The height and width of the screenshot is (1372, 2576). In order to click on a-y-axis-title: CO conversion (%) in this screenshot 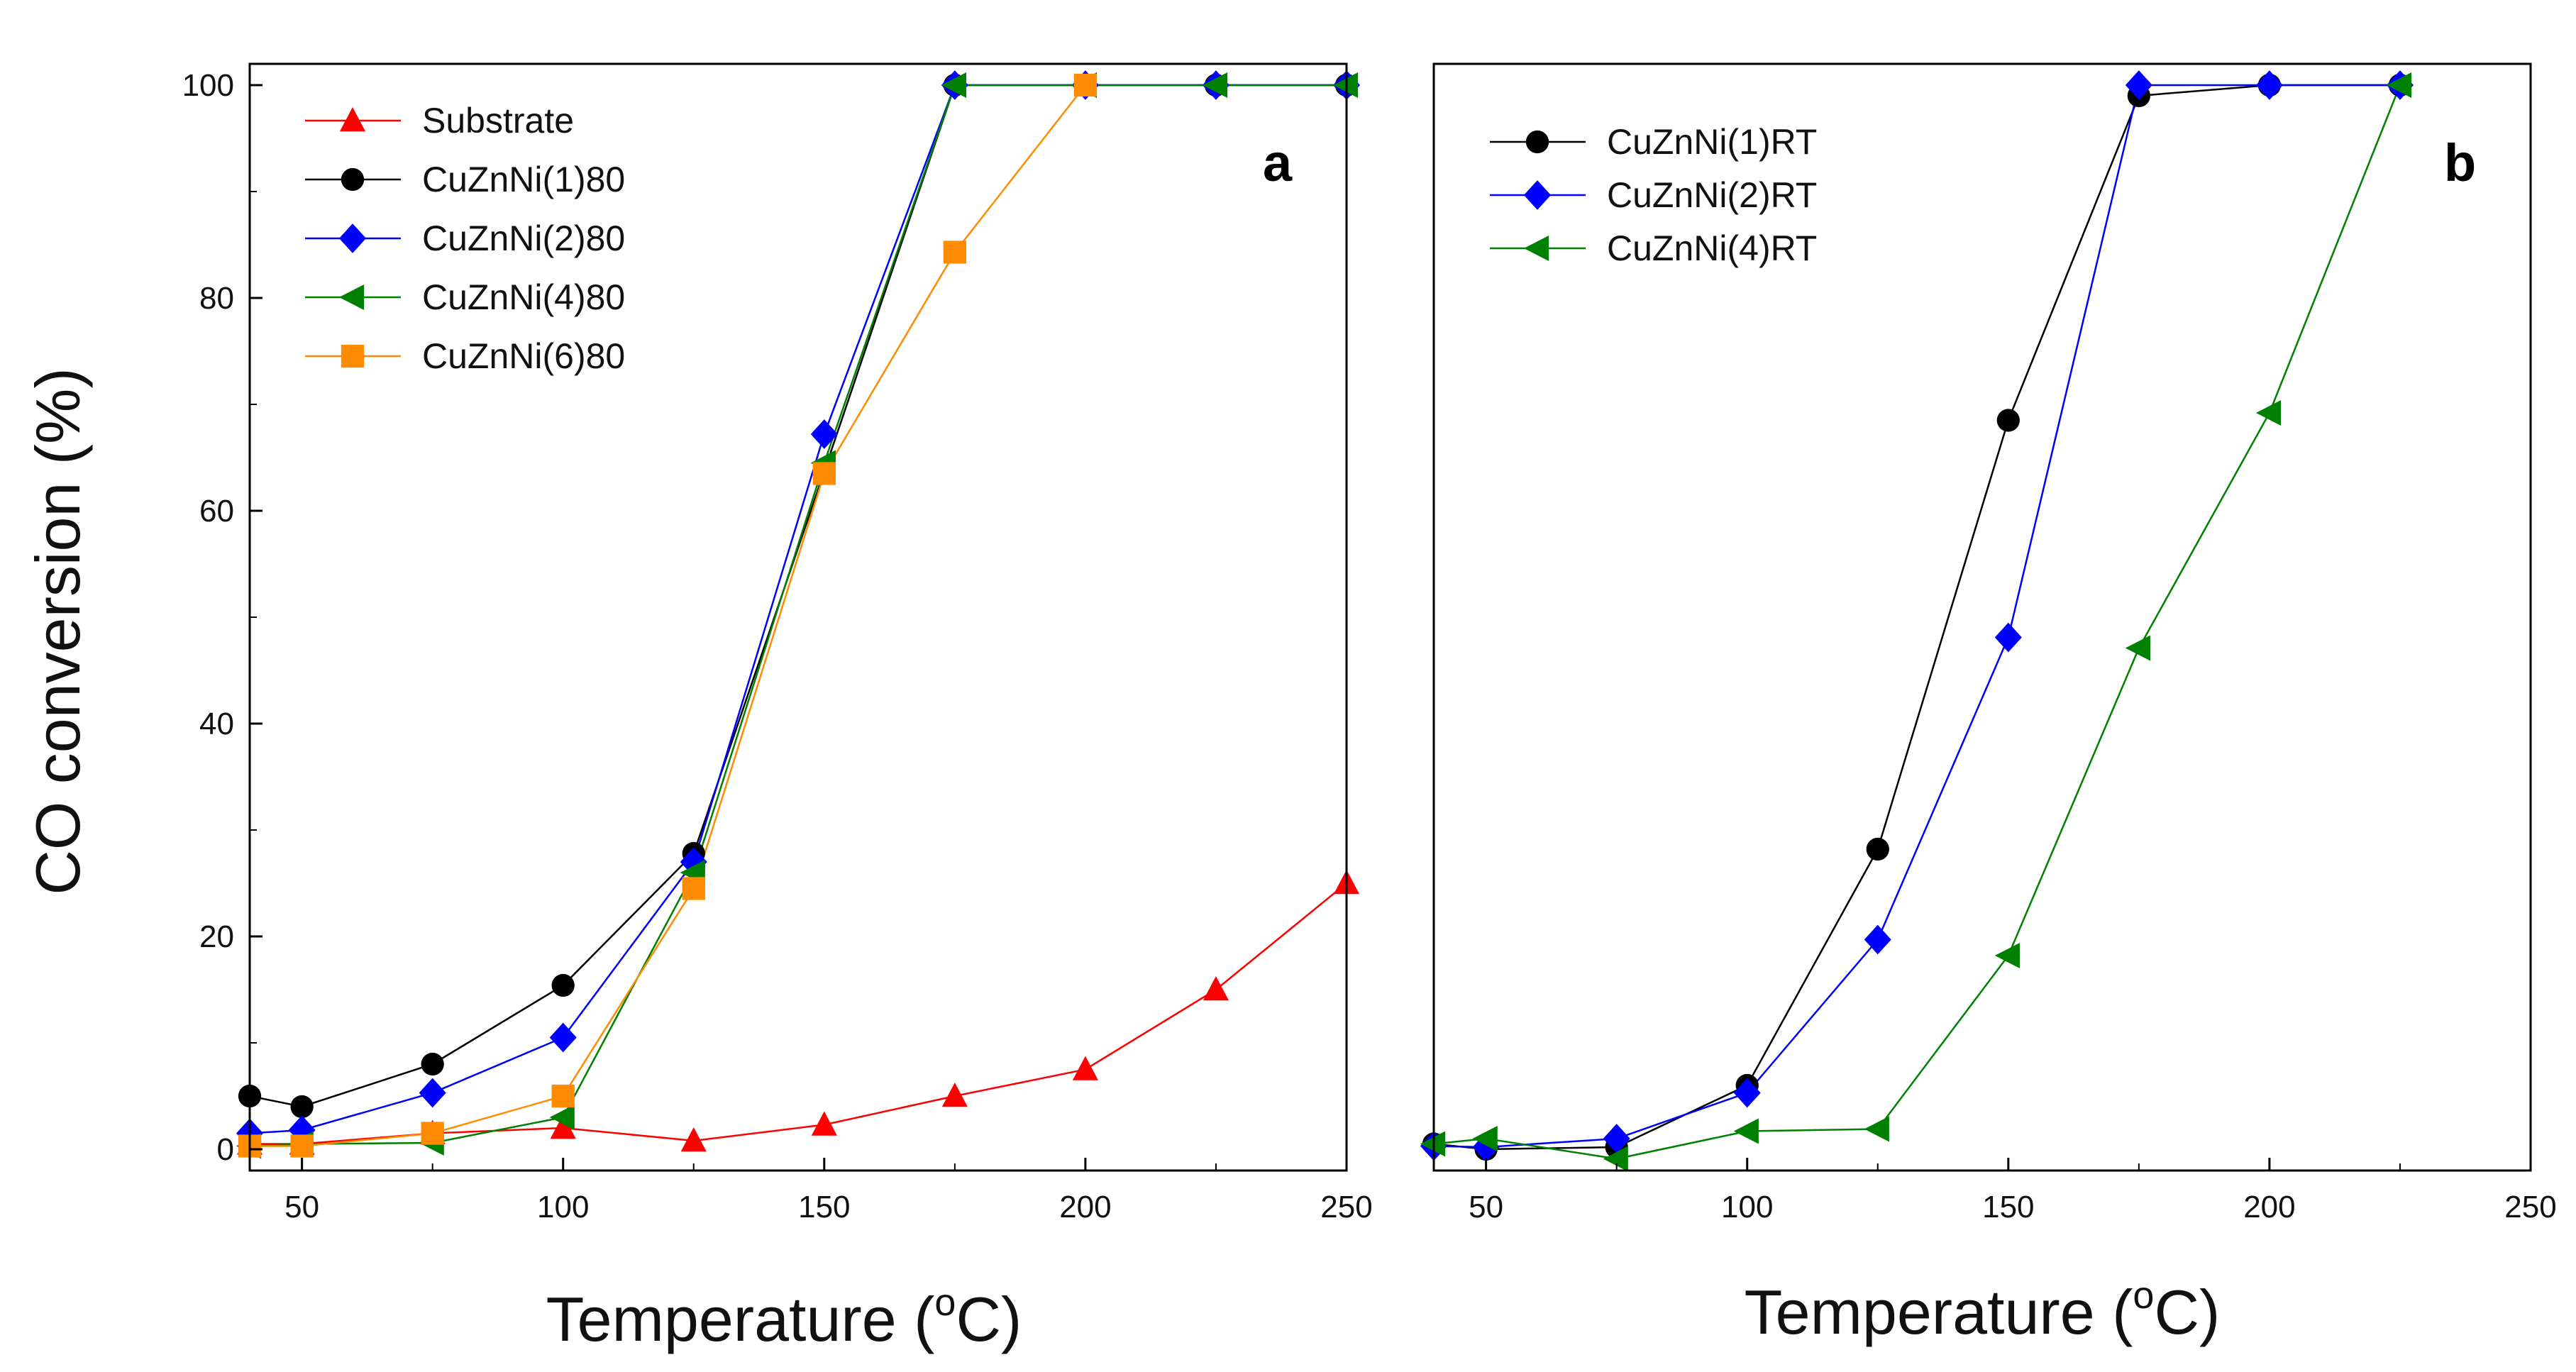, I will do `click(58, 631)`.